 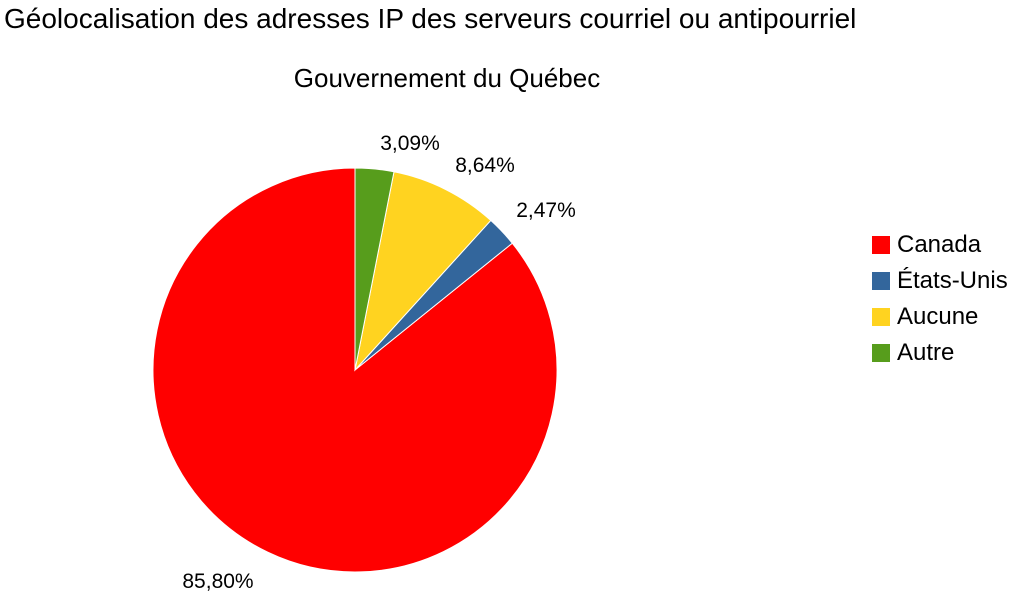 I want to click on legend-label-canada: Canada, so click(x=939, y=244).